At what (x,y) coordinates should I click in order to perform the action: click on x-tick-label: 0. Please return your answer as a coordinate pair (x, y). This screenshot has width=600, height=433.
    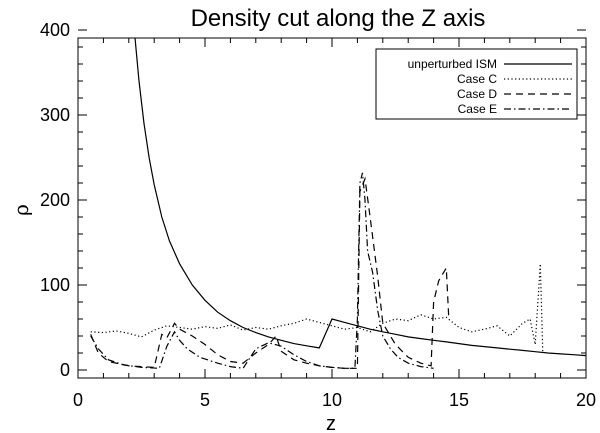
    Looking at the image, I should click on (78, 400).